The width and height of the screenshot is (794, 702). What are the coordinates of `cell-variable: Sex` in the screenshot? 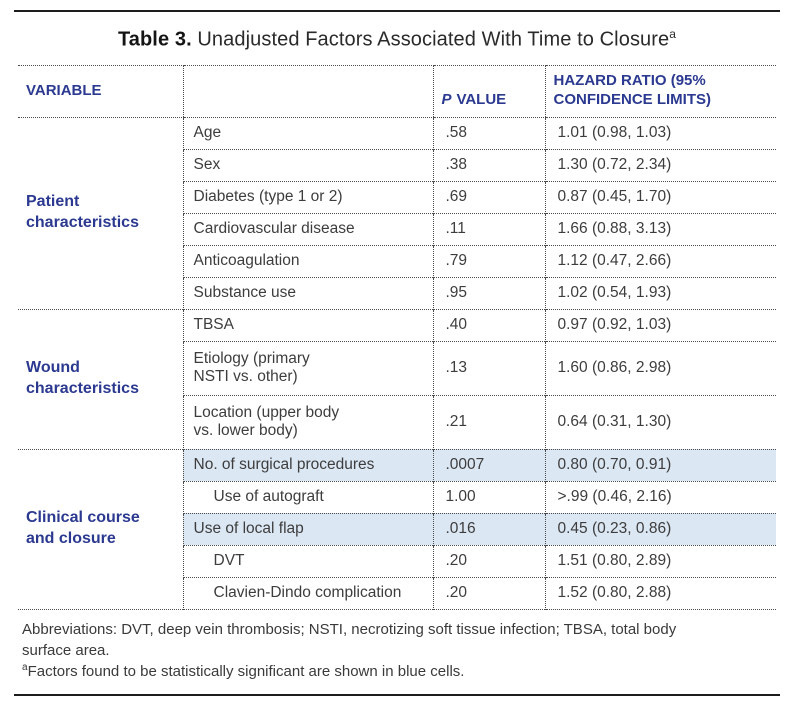 It's located at (307, 165).